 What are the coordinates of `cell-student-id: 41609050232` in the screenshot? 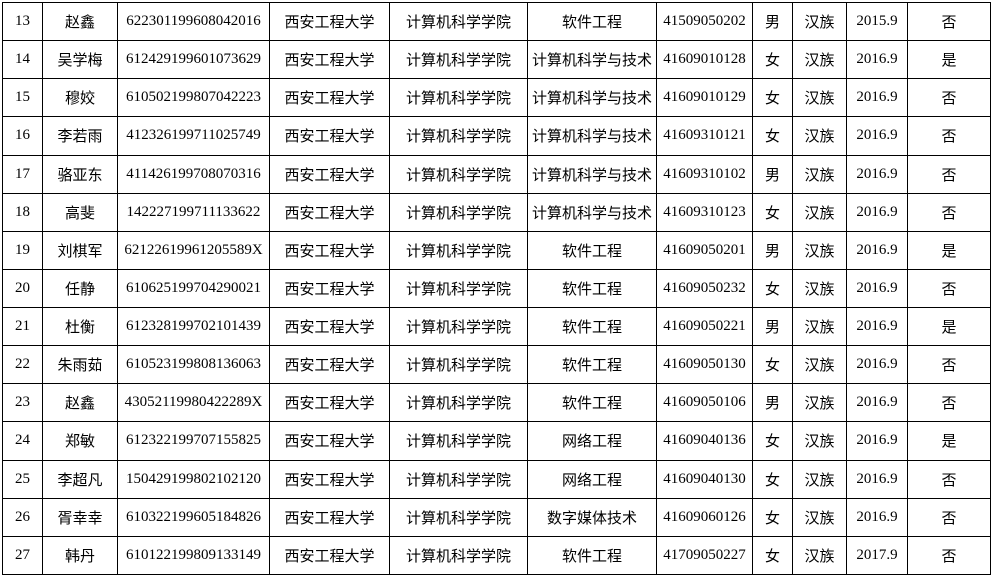 It's located at (704, 288).